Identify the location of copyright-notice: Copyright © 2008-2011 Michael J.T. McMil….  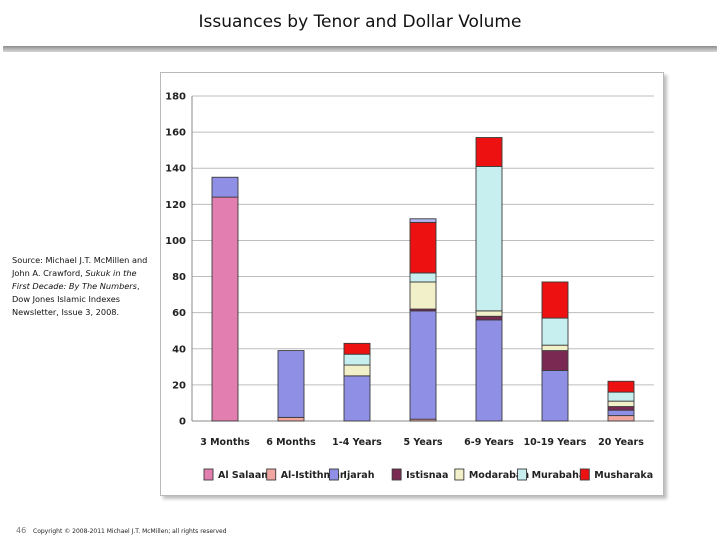
(130, 531).